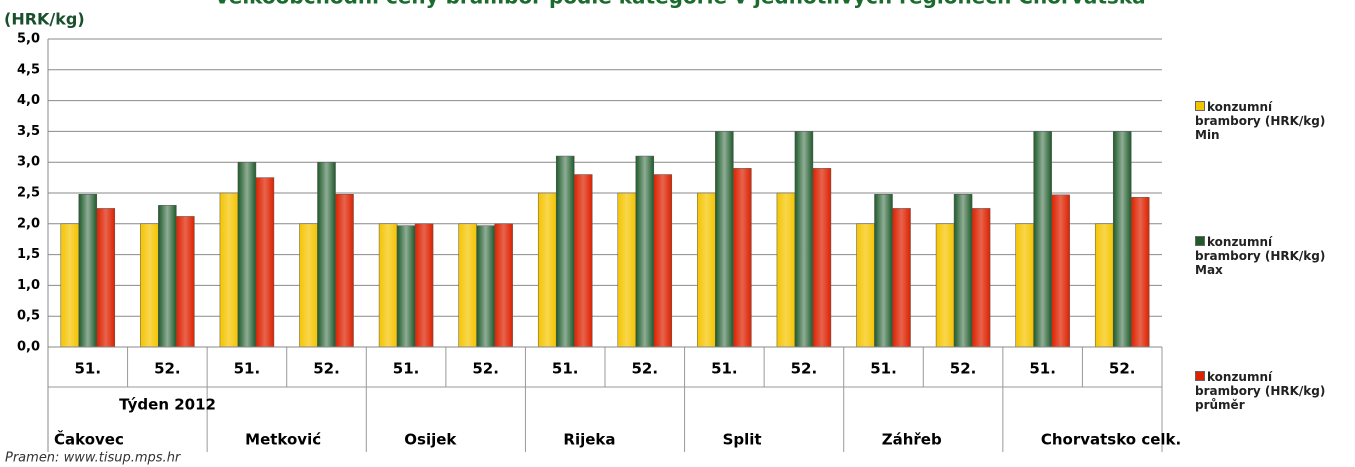  I want to click on y-tick-label: 4,0, so click(28, 100).